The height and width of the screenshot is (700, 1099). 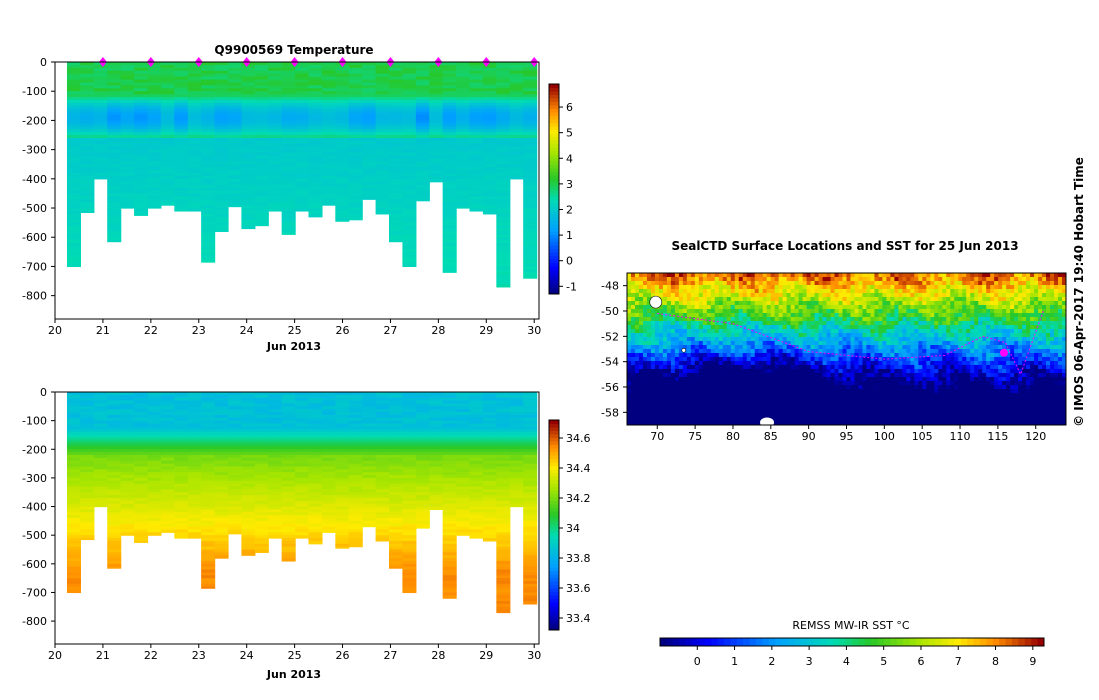 I want to click on x-tick-label: 20, so click(x=55, y=655).